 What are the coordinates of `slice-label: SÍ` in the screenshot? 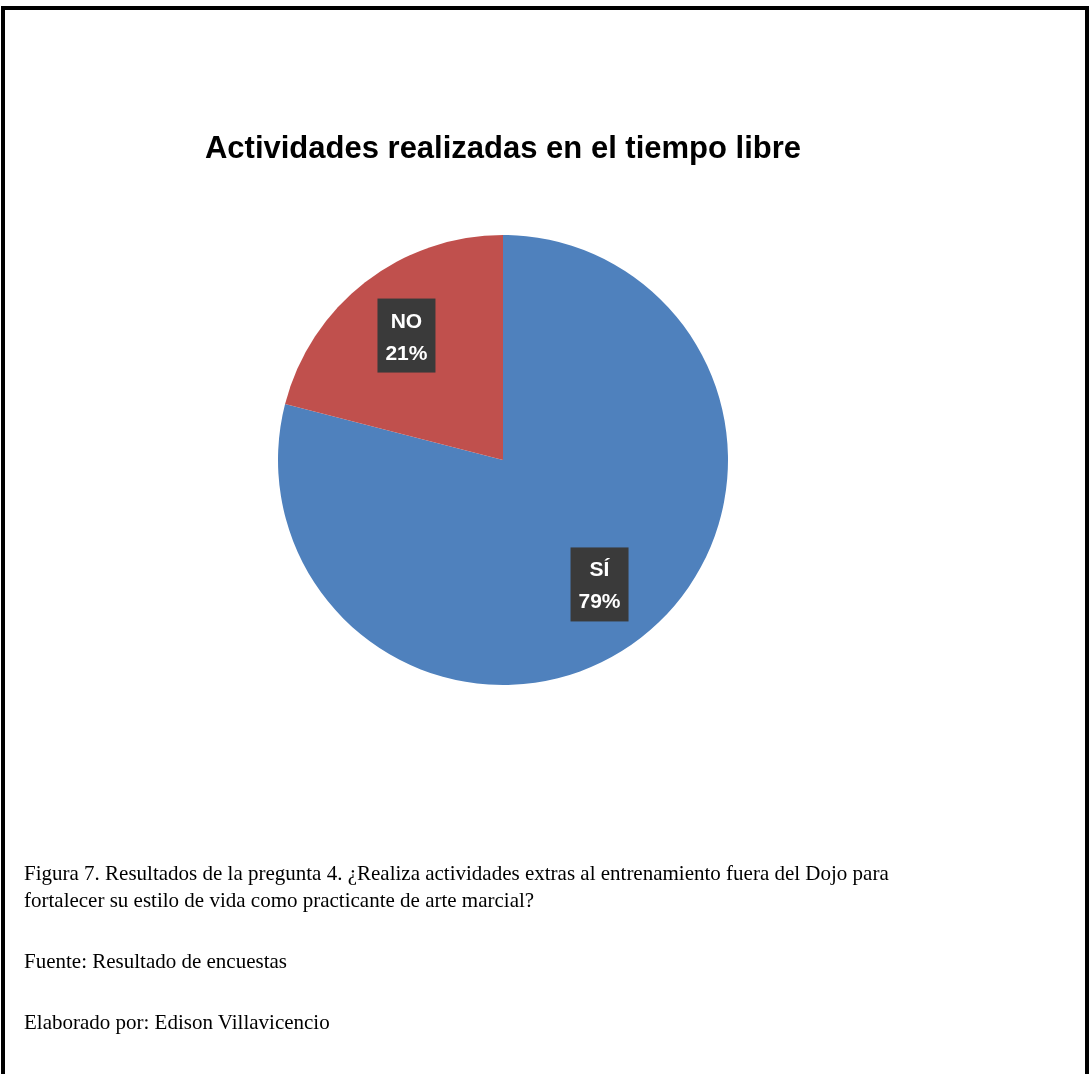 It's located at (600, 569).